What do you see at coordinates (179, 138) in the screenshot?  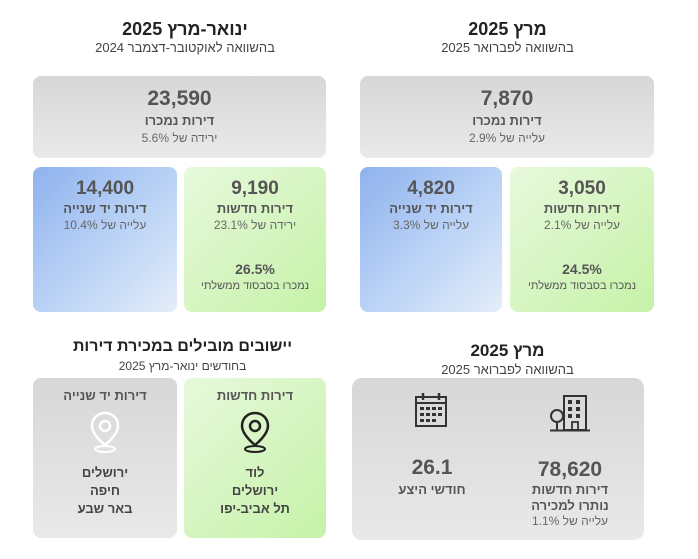 I see `quarter-total-change: ירידה של 5.6%` at bounding box center [179, 138].